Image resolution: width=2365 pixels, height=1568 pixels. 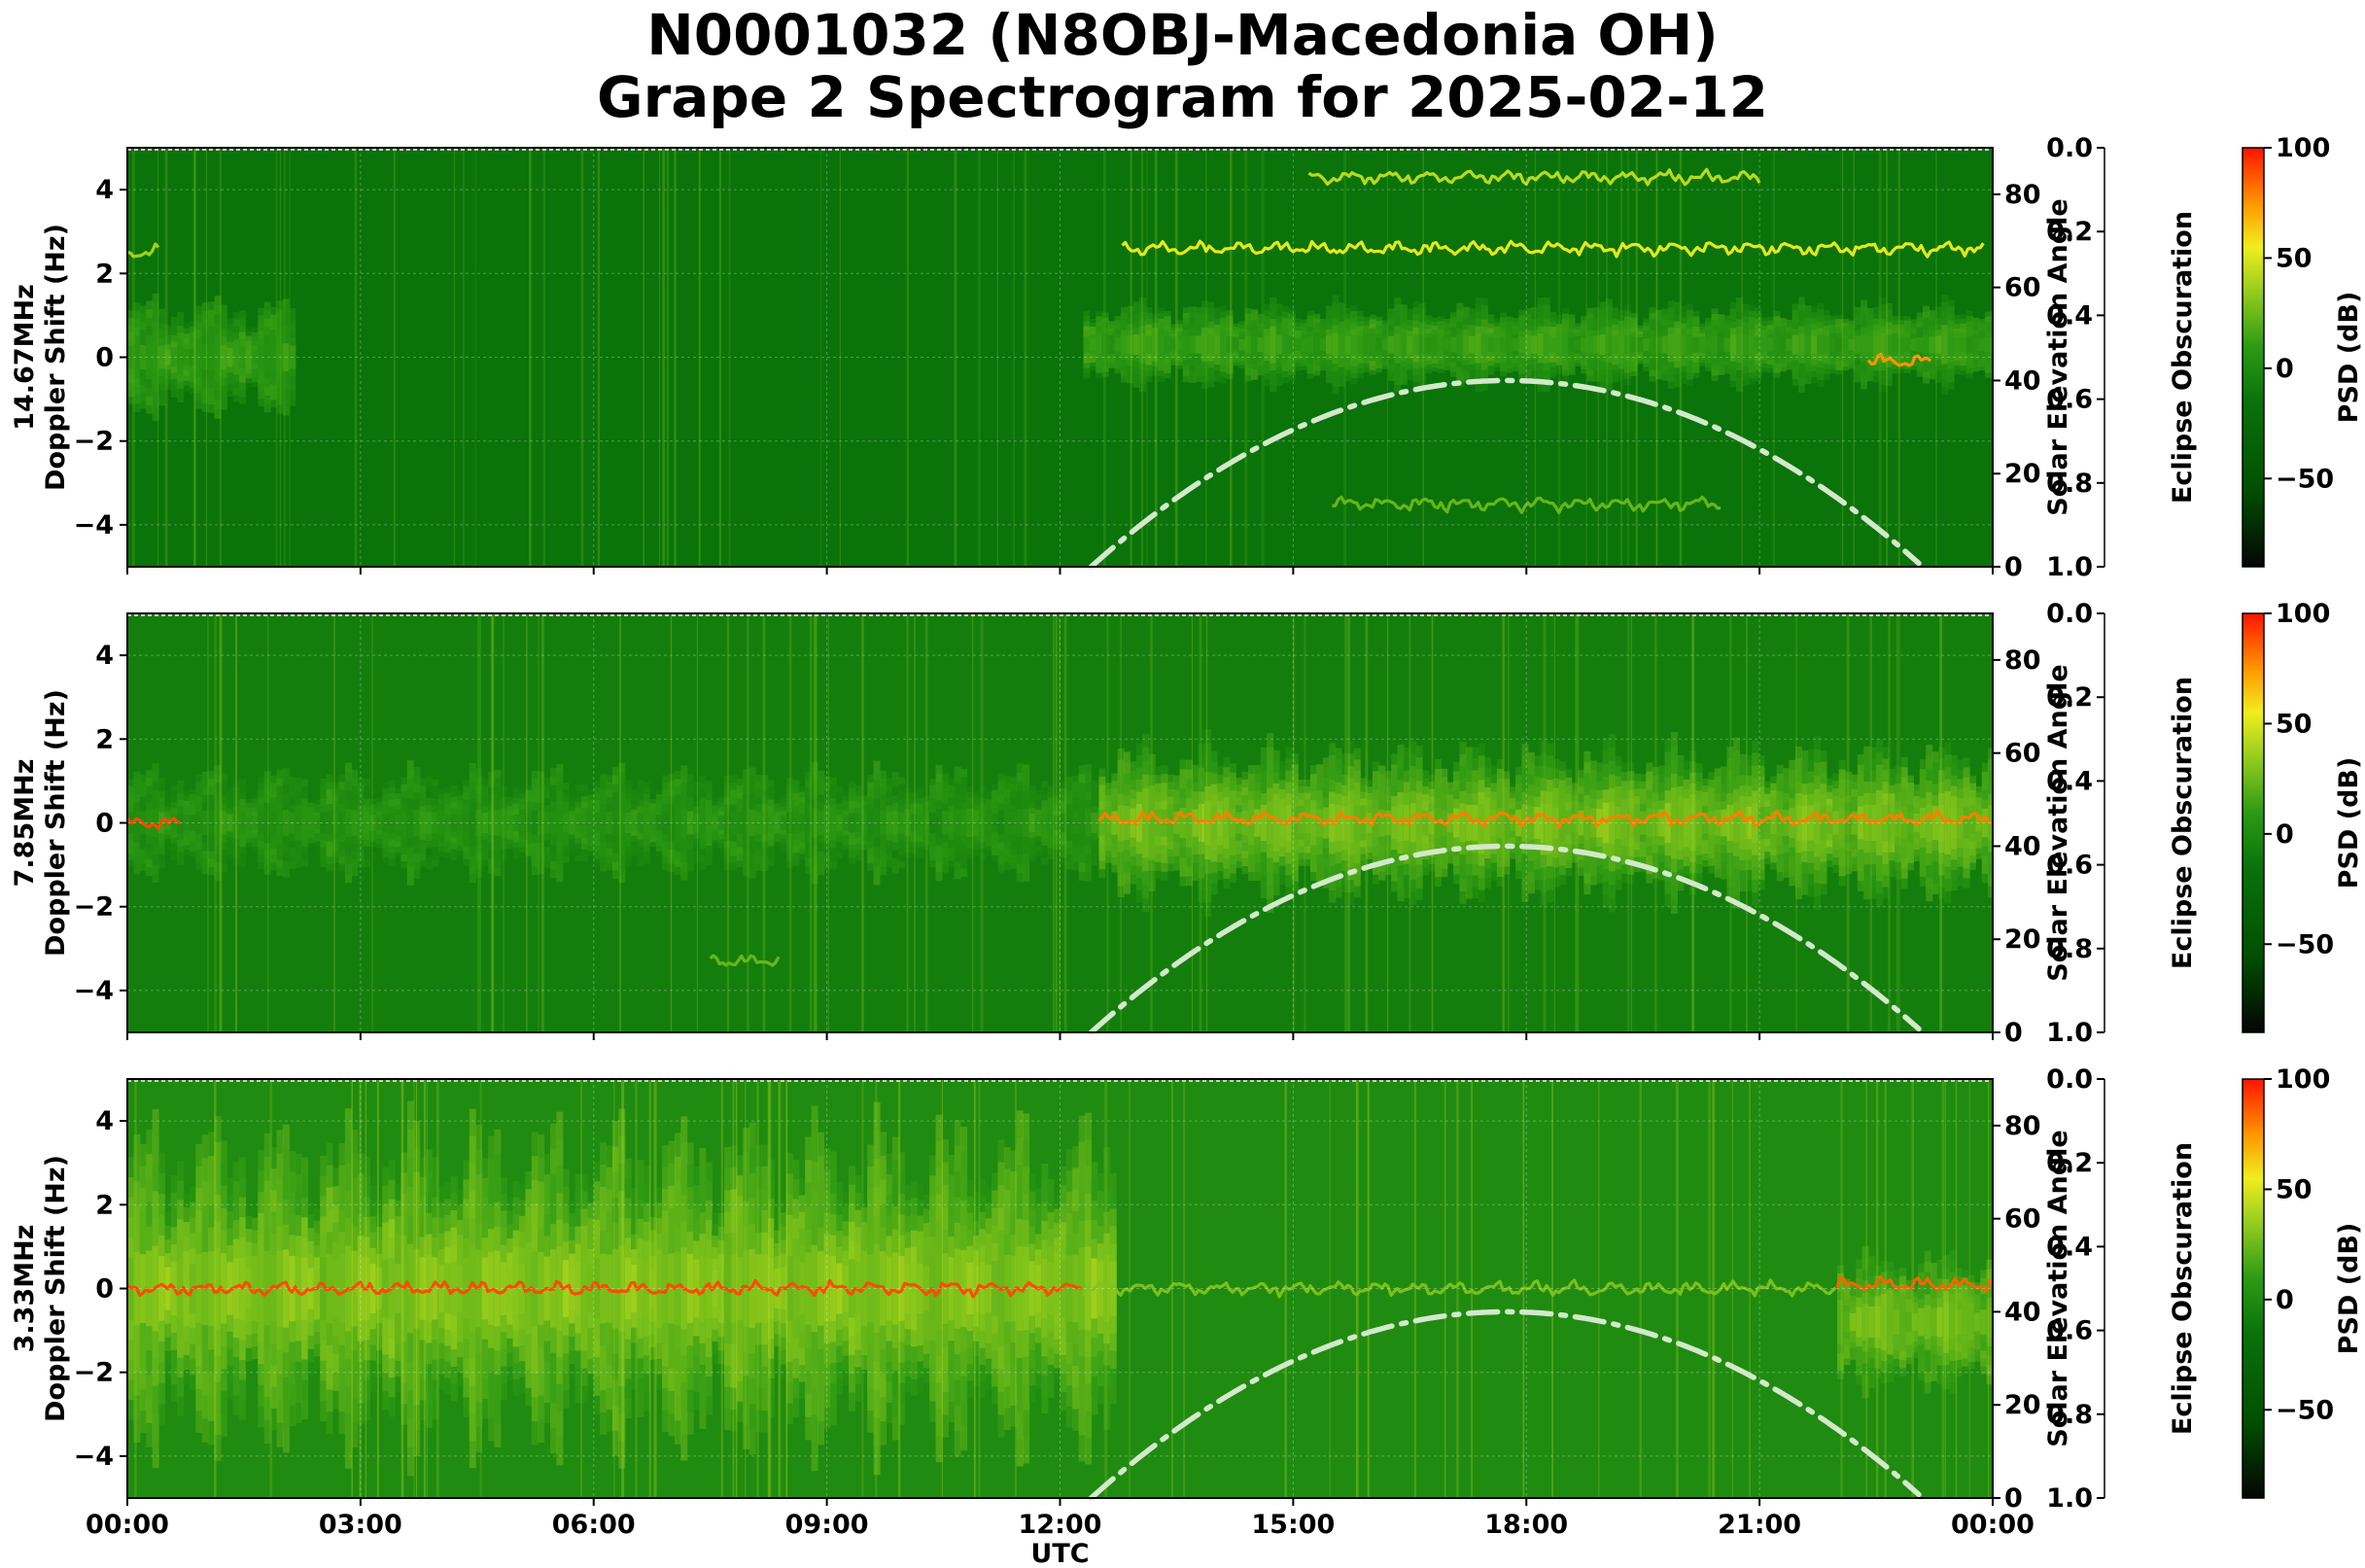 What do you see at coordinates (1182, 35) in the screenshot?
I see `figure-title-line-1: N0001032 (N8OBJ-Macedonia OH)` at bounding box center [1182, 35].